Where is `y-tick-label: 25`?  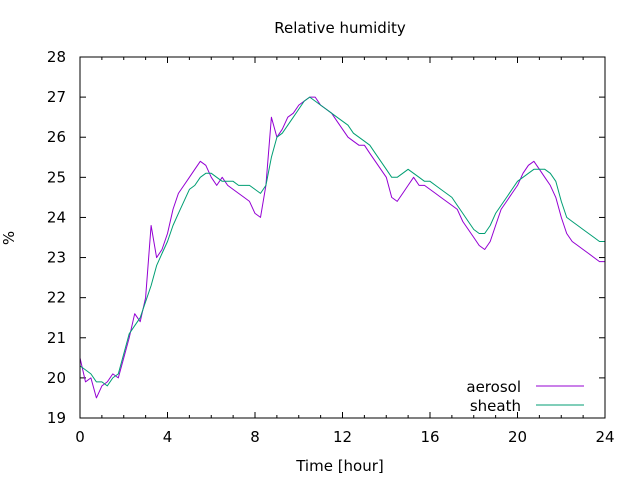 y-tick-label: 25 is located at coordinates (56, 177).